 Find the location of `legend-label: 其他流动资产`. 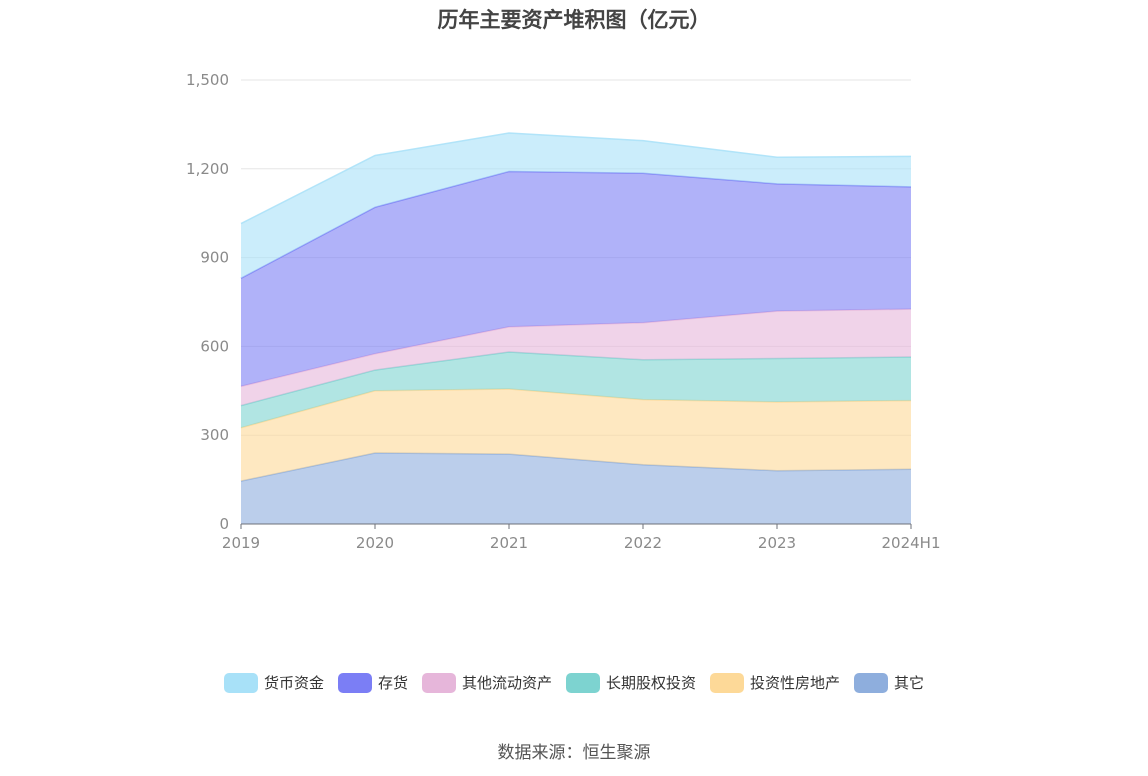

legend-label: 其他流动资产 is located at coordinates (506, 683).